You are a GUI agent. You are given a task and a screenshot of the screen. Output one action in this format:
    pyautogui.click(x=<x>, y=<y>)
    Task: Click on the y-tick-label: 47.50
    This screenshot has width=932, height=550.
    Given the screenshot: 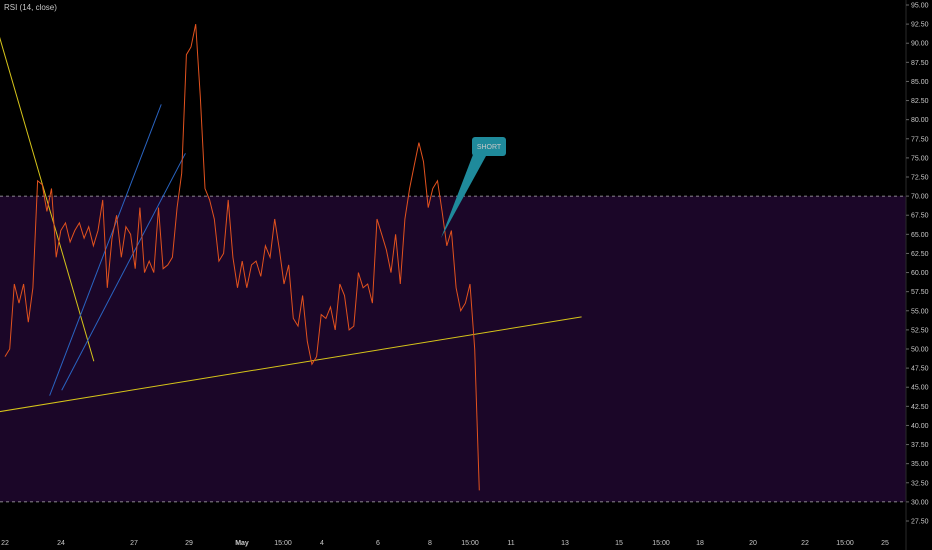 What is the action you would take?
    pyautogui.click(x=920, y=369)
    